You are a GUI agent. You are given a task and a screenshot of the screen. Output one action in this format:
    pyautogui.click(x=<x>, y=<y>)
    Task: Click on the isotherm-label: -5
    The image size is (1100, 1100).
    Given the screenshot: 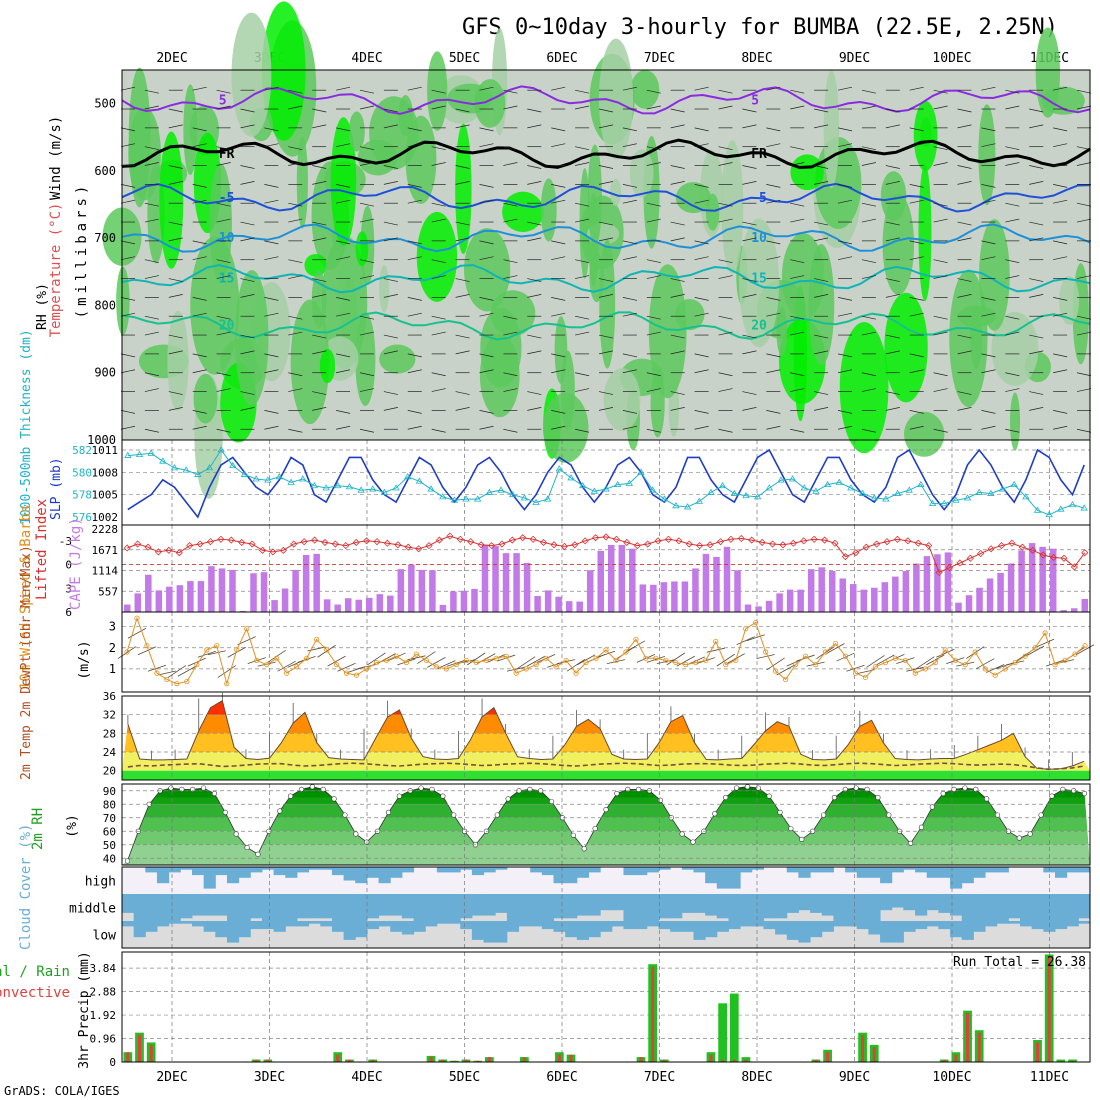 What is the action you would take?
    pyautogui.click(x=759, y=198)
    